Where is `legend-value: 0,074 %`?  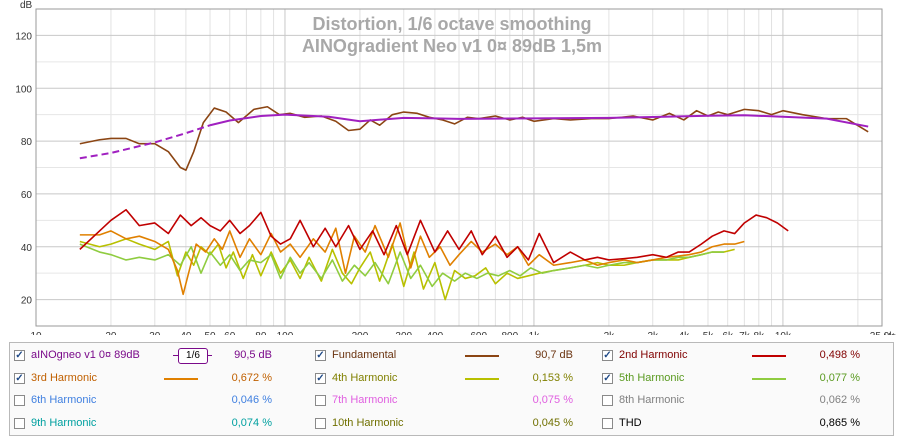 legend-value: 0,074 % is located at coordinates (251, 422).